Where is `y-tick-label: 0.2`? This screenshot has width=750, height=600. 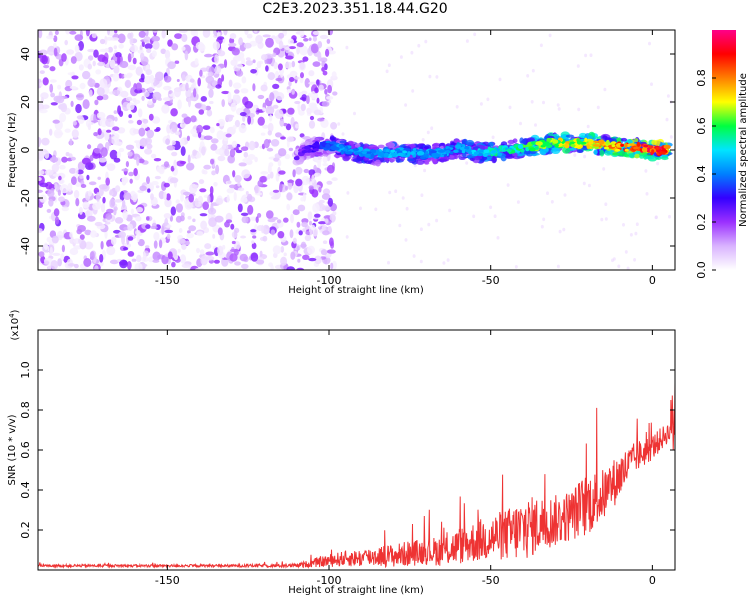
y-tick-label: 0.2 is located at coordinates (25, 530).